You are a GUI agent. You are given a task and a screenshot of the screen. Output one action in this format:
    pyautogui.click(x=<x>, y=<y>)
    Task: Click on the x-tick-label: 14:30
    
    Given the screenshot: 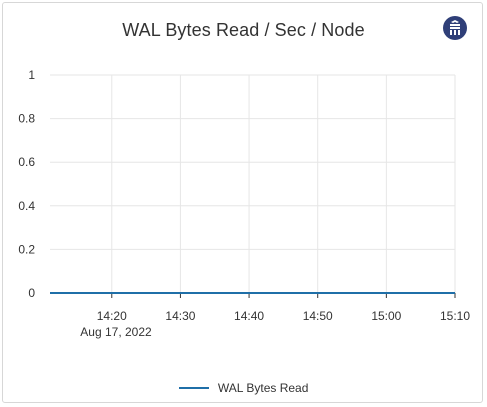 What is the action you would take?
    pyautogui.click(x=180, y=316)
    